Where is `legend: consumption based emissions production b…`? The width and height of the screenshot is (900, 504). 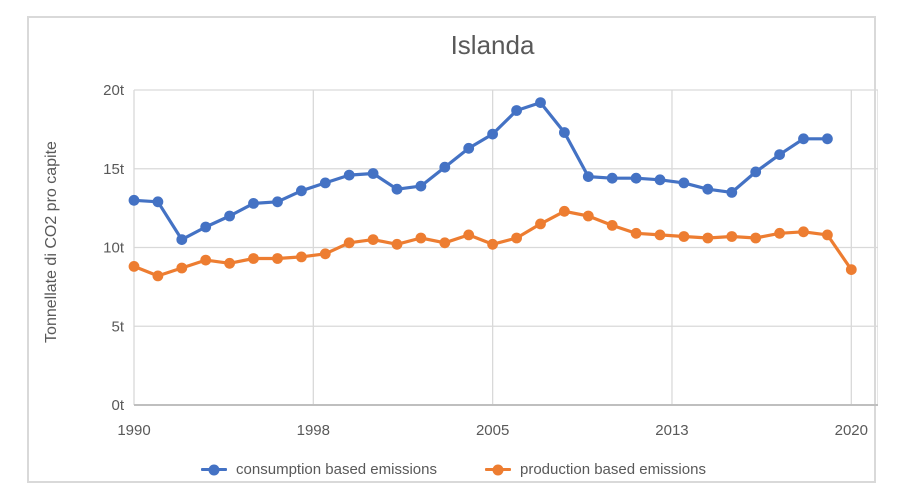 legend: consumption based emissions production b… is located at coordinates (453, 469).